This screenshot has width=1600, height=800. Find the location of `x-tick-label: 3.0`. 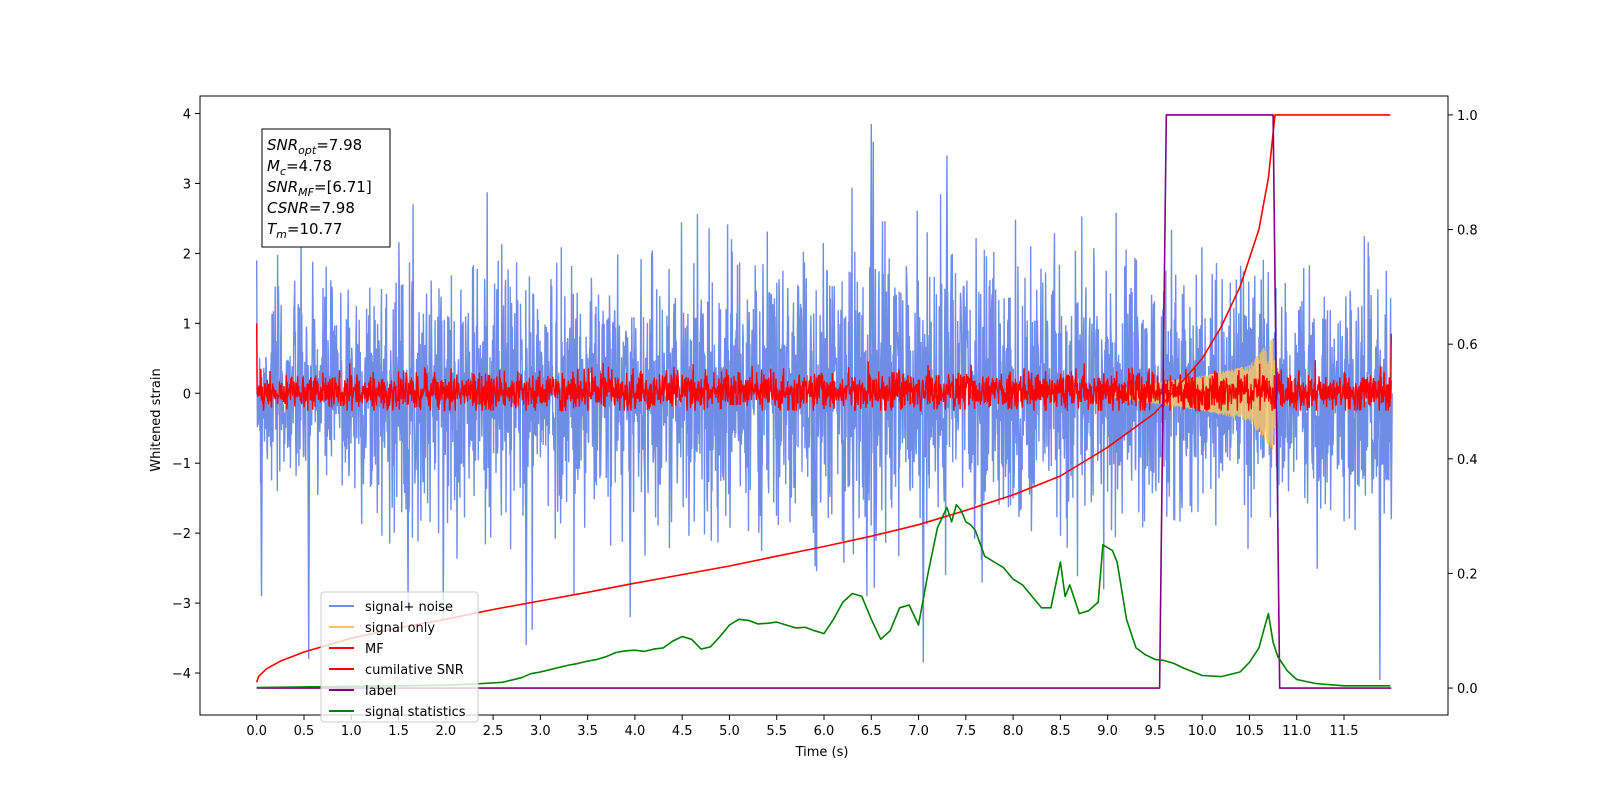

x-tick-label: 3.0 is located at coordinates (540, 731).